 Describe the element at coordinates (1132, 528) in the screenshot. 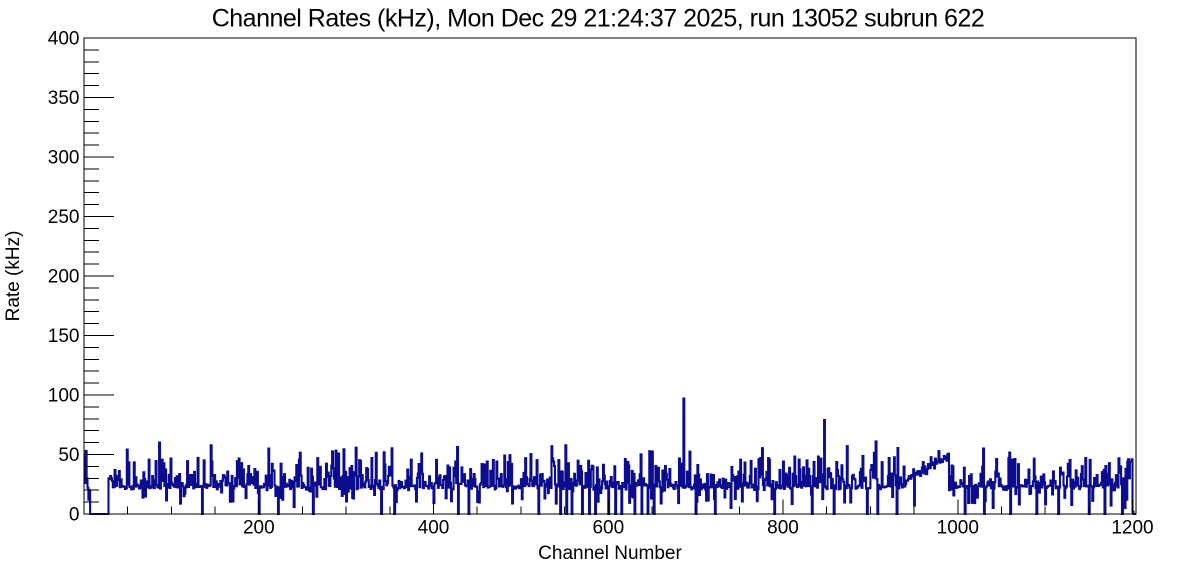

I see `svg-text: 1200` at that location.